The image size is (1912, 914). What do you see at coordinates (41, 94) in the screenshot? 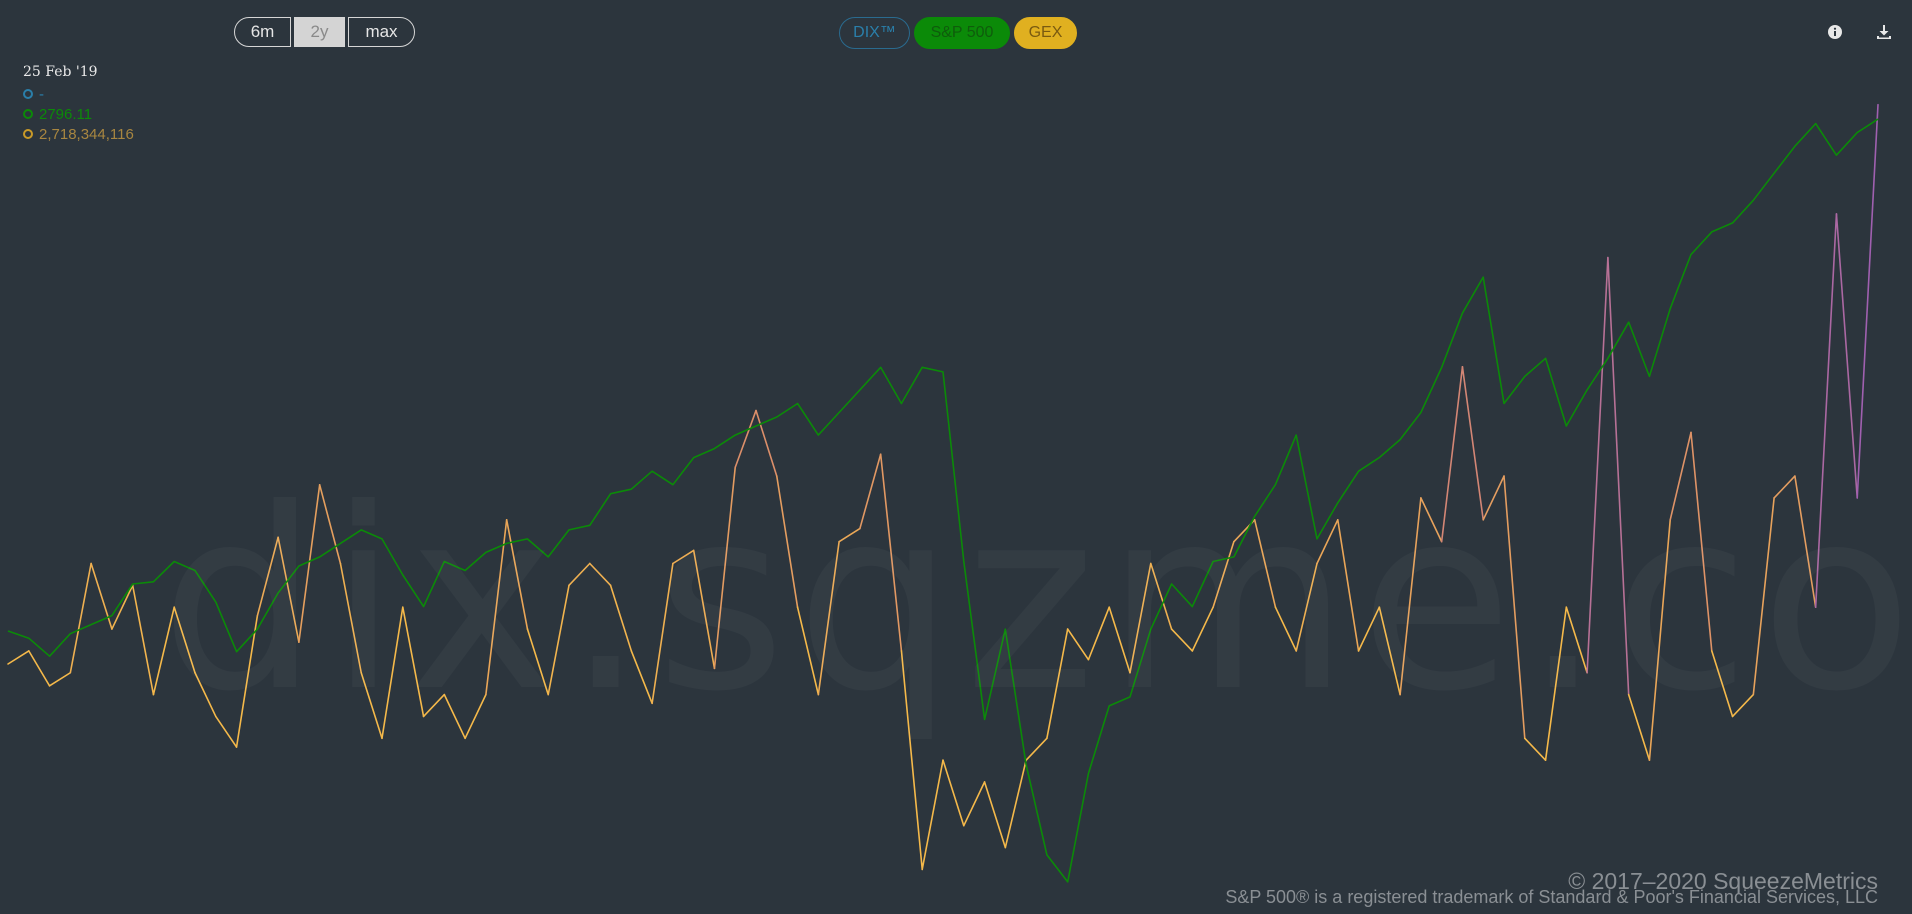
I see `readout-dix-value: -` at bounding box center [41, 94].